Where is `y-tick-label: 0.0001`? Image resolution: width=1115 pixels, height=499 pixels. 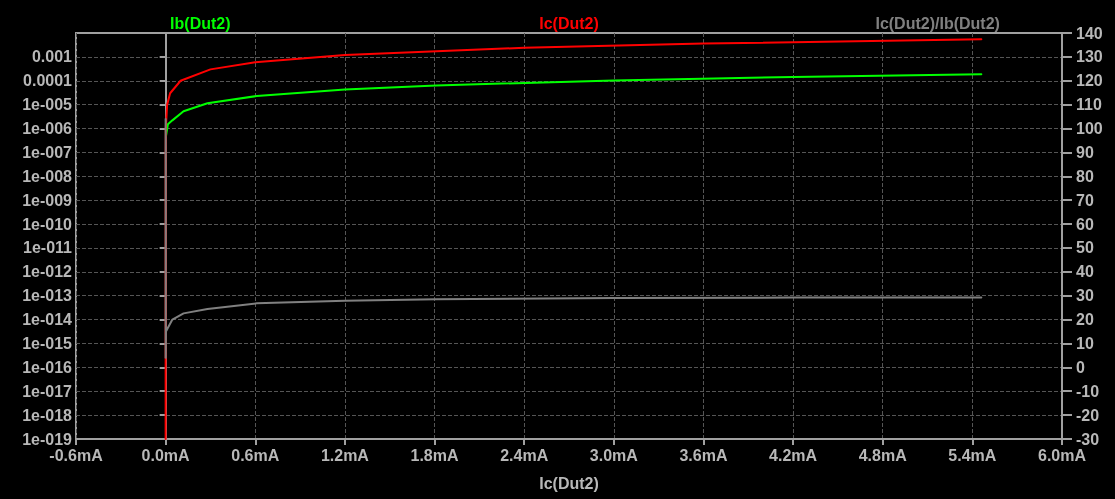 y-tick-label: 0.0001 is located at coordinates (48, 81).